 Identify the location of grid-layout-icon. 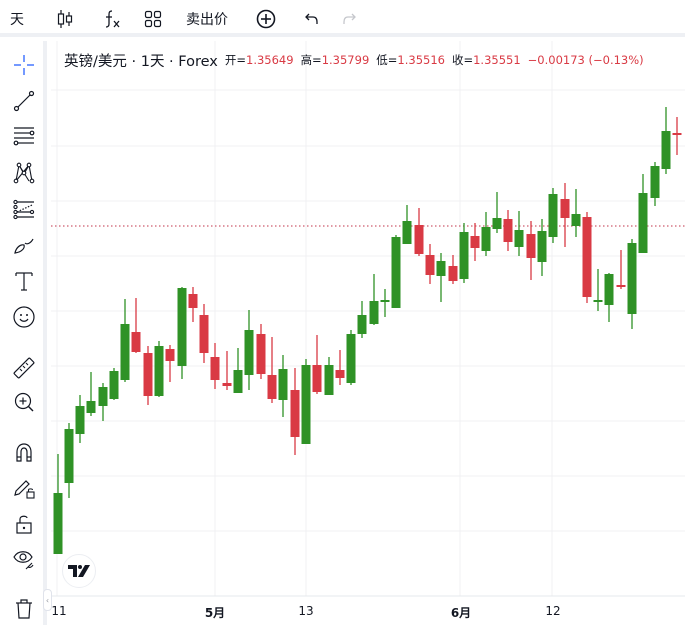
(153, 18).